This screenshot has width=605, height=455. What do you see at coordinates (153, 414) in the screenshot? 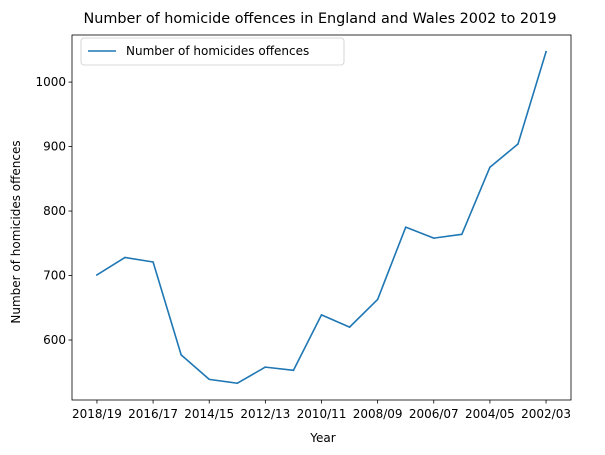
I see `x-tick-label: 2016/17` at bounding box center [153, 414].